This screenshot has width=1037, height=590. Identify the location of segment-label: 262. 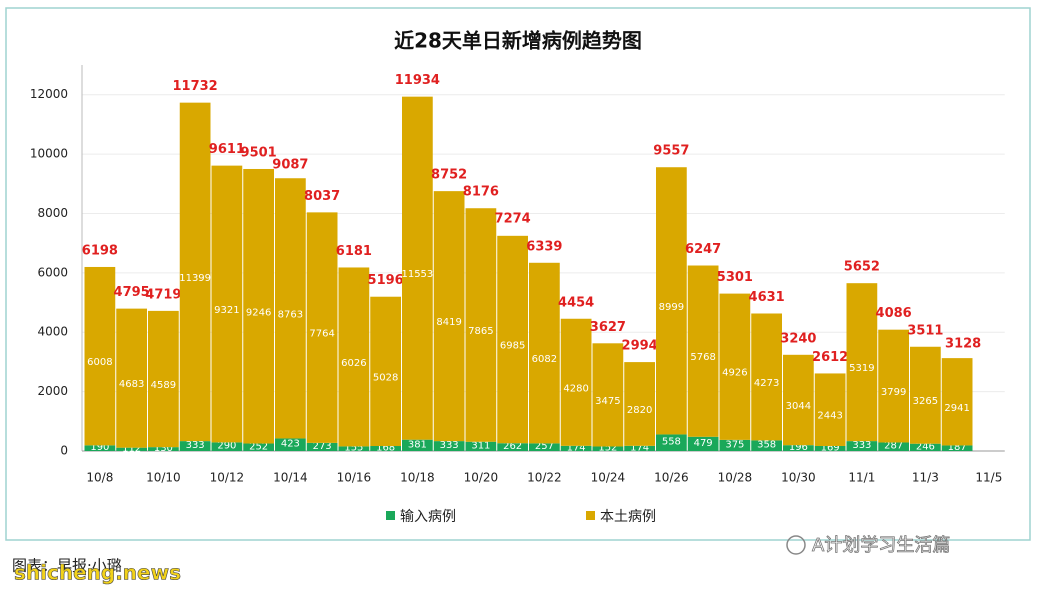
(512, 446).